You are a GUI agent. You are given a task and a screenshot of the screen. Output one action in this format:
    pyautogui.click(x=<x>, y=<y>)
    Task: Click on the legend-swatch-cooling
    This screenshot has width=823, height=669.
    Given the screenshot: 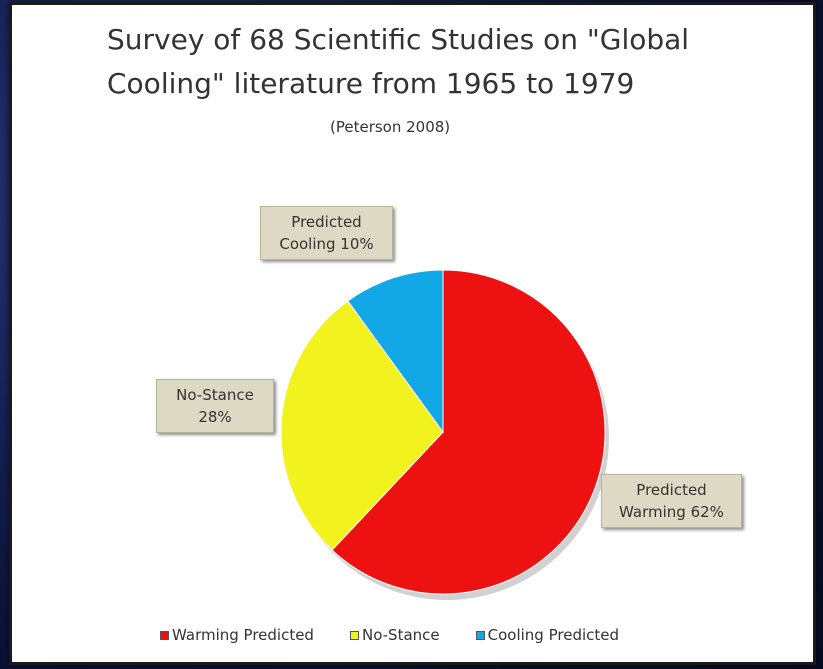 What is the action you would take?
    pyautogui.click(x=480, y=635)
    